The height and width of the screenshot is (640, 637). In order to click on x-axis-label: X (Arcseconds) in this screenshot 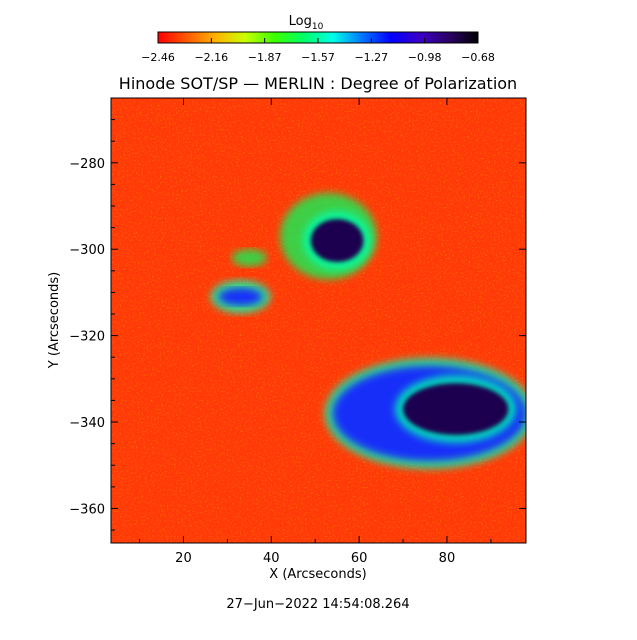, I will do `click(317, 574)`.